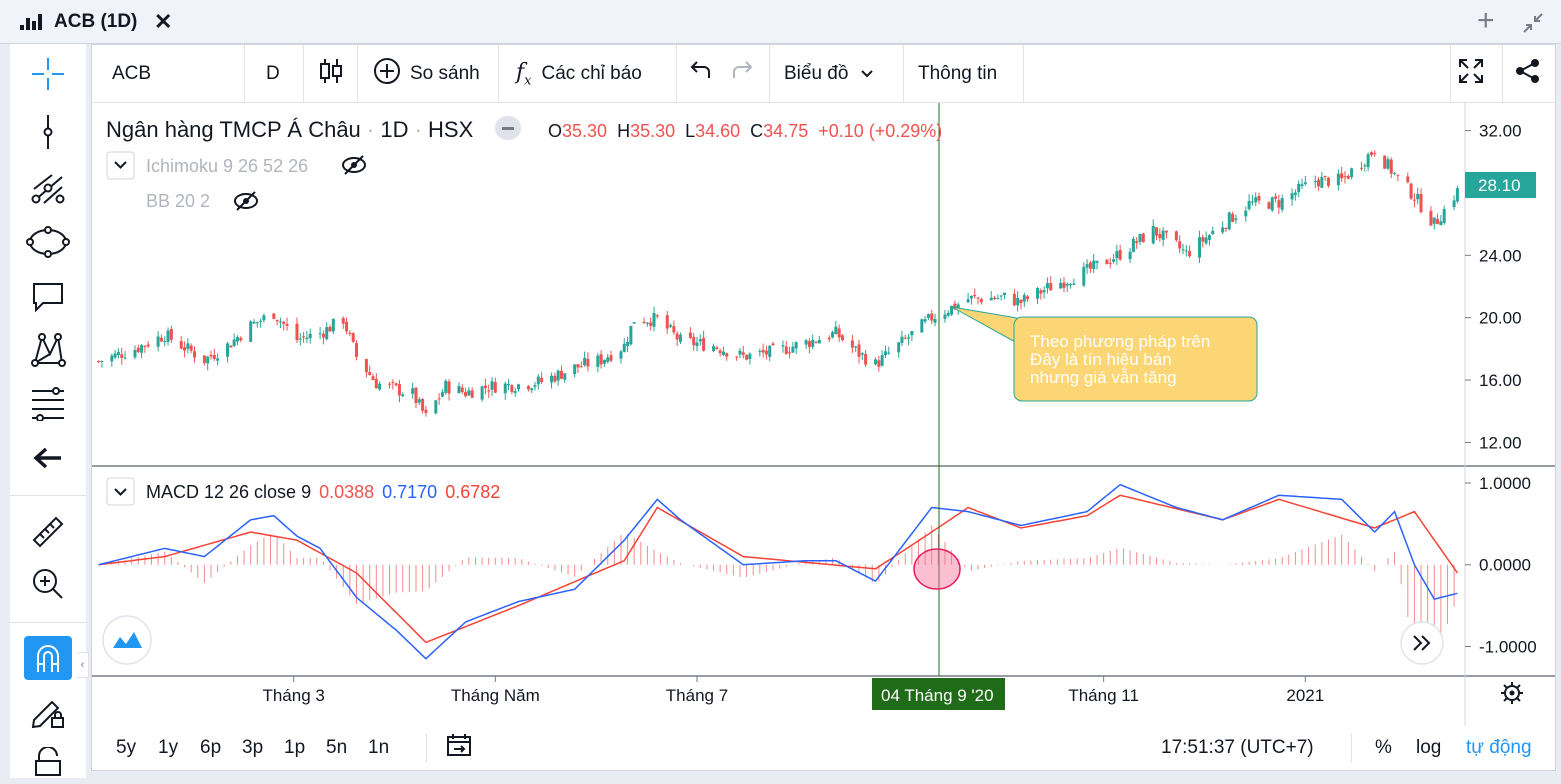 This screenshot has width=1561, height=784. Describe the element at coordinates (459, 748) in the screenshot. I see `goto-date-button` at that location.